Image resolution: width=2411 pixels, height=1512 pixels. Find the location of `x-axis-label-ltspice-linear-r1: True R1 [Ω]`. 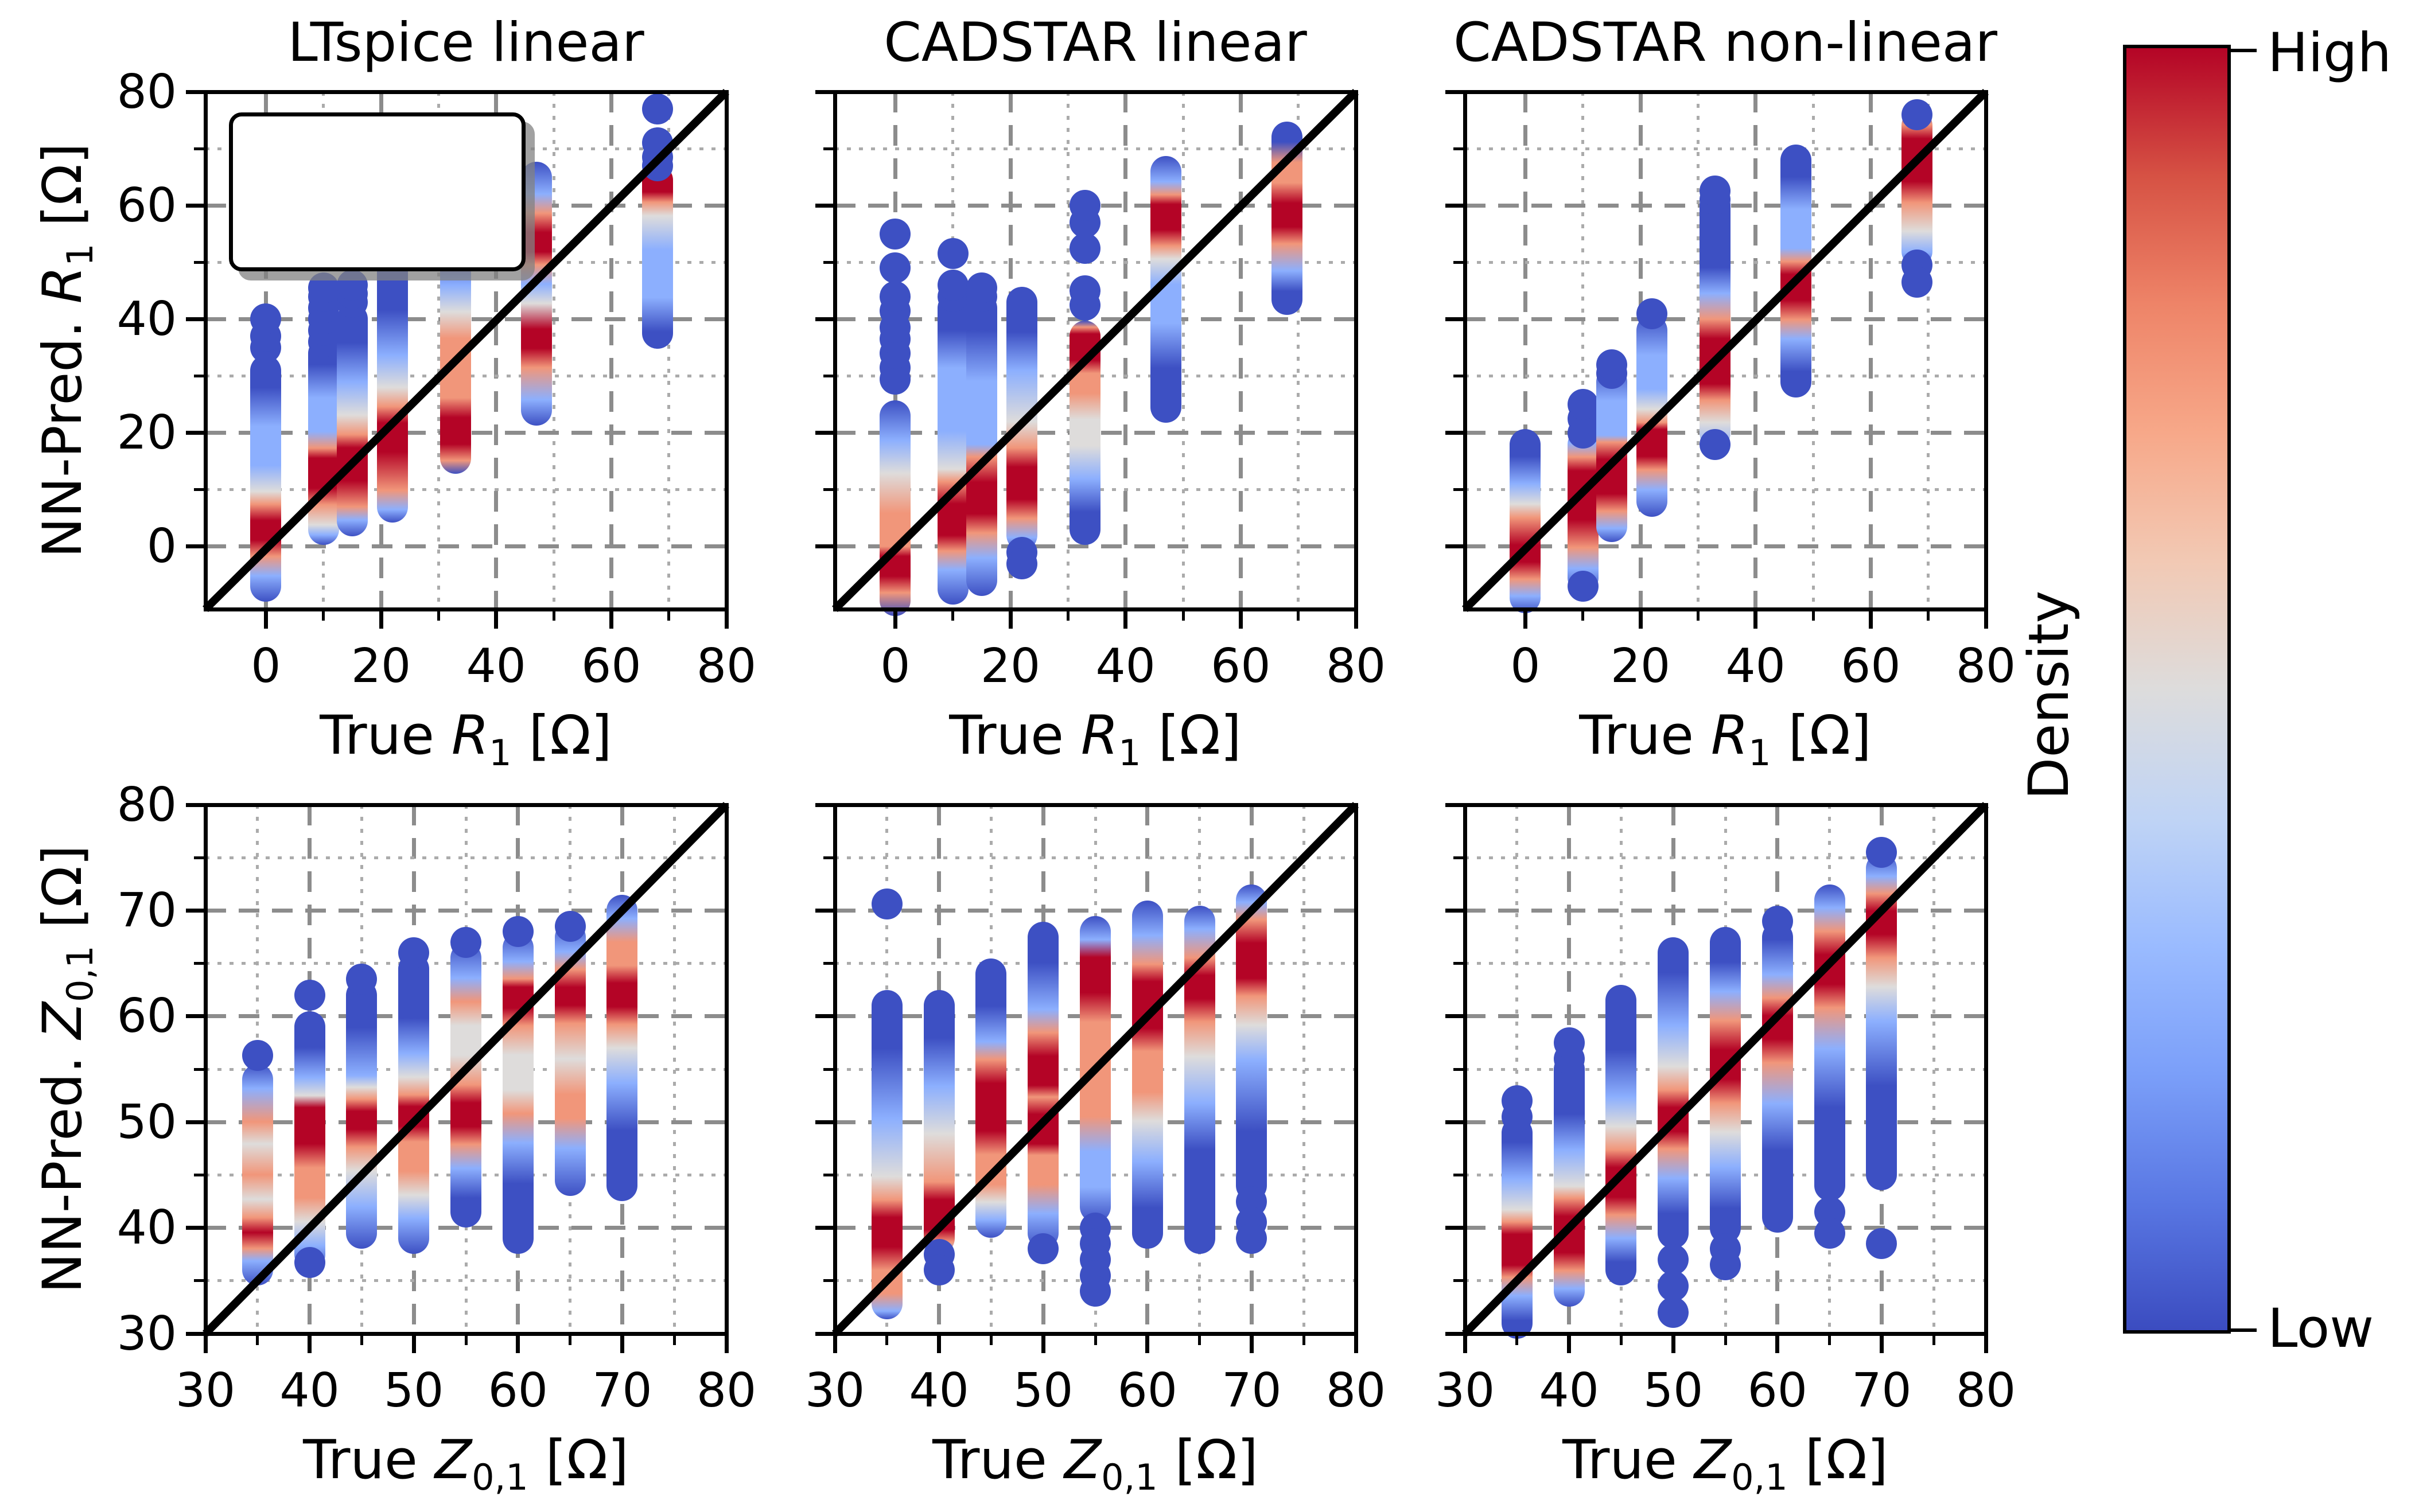

x-axis-label-ltspice-linear-r1: True R1 [Ω] is located at coordinates (466, 739).